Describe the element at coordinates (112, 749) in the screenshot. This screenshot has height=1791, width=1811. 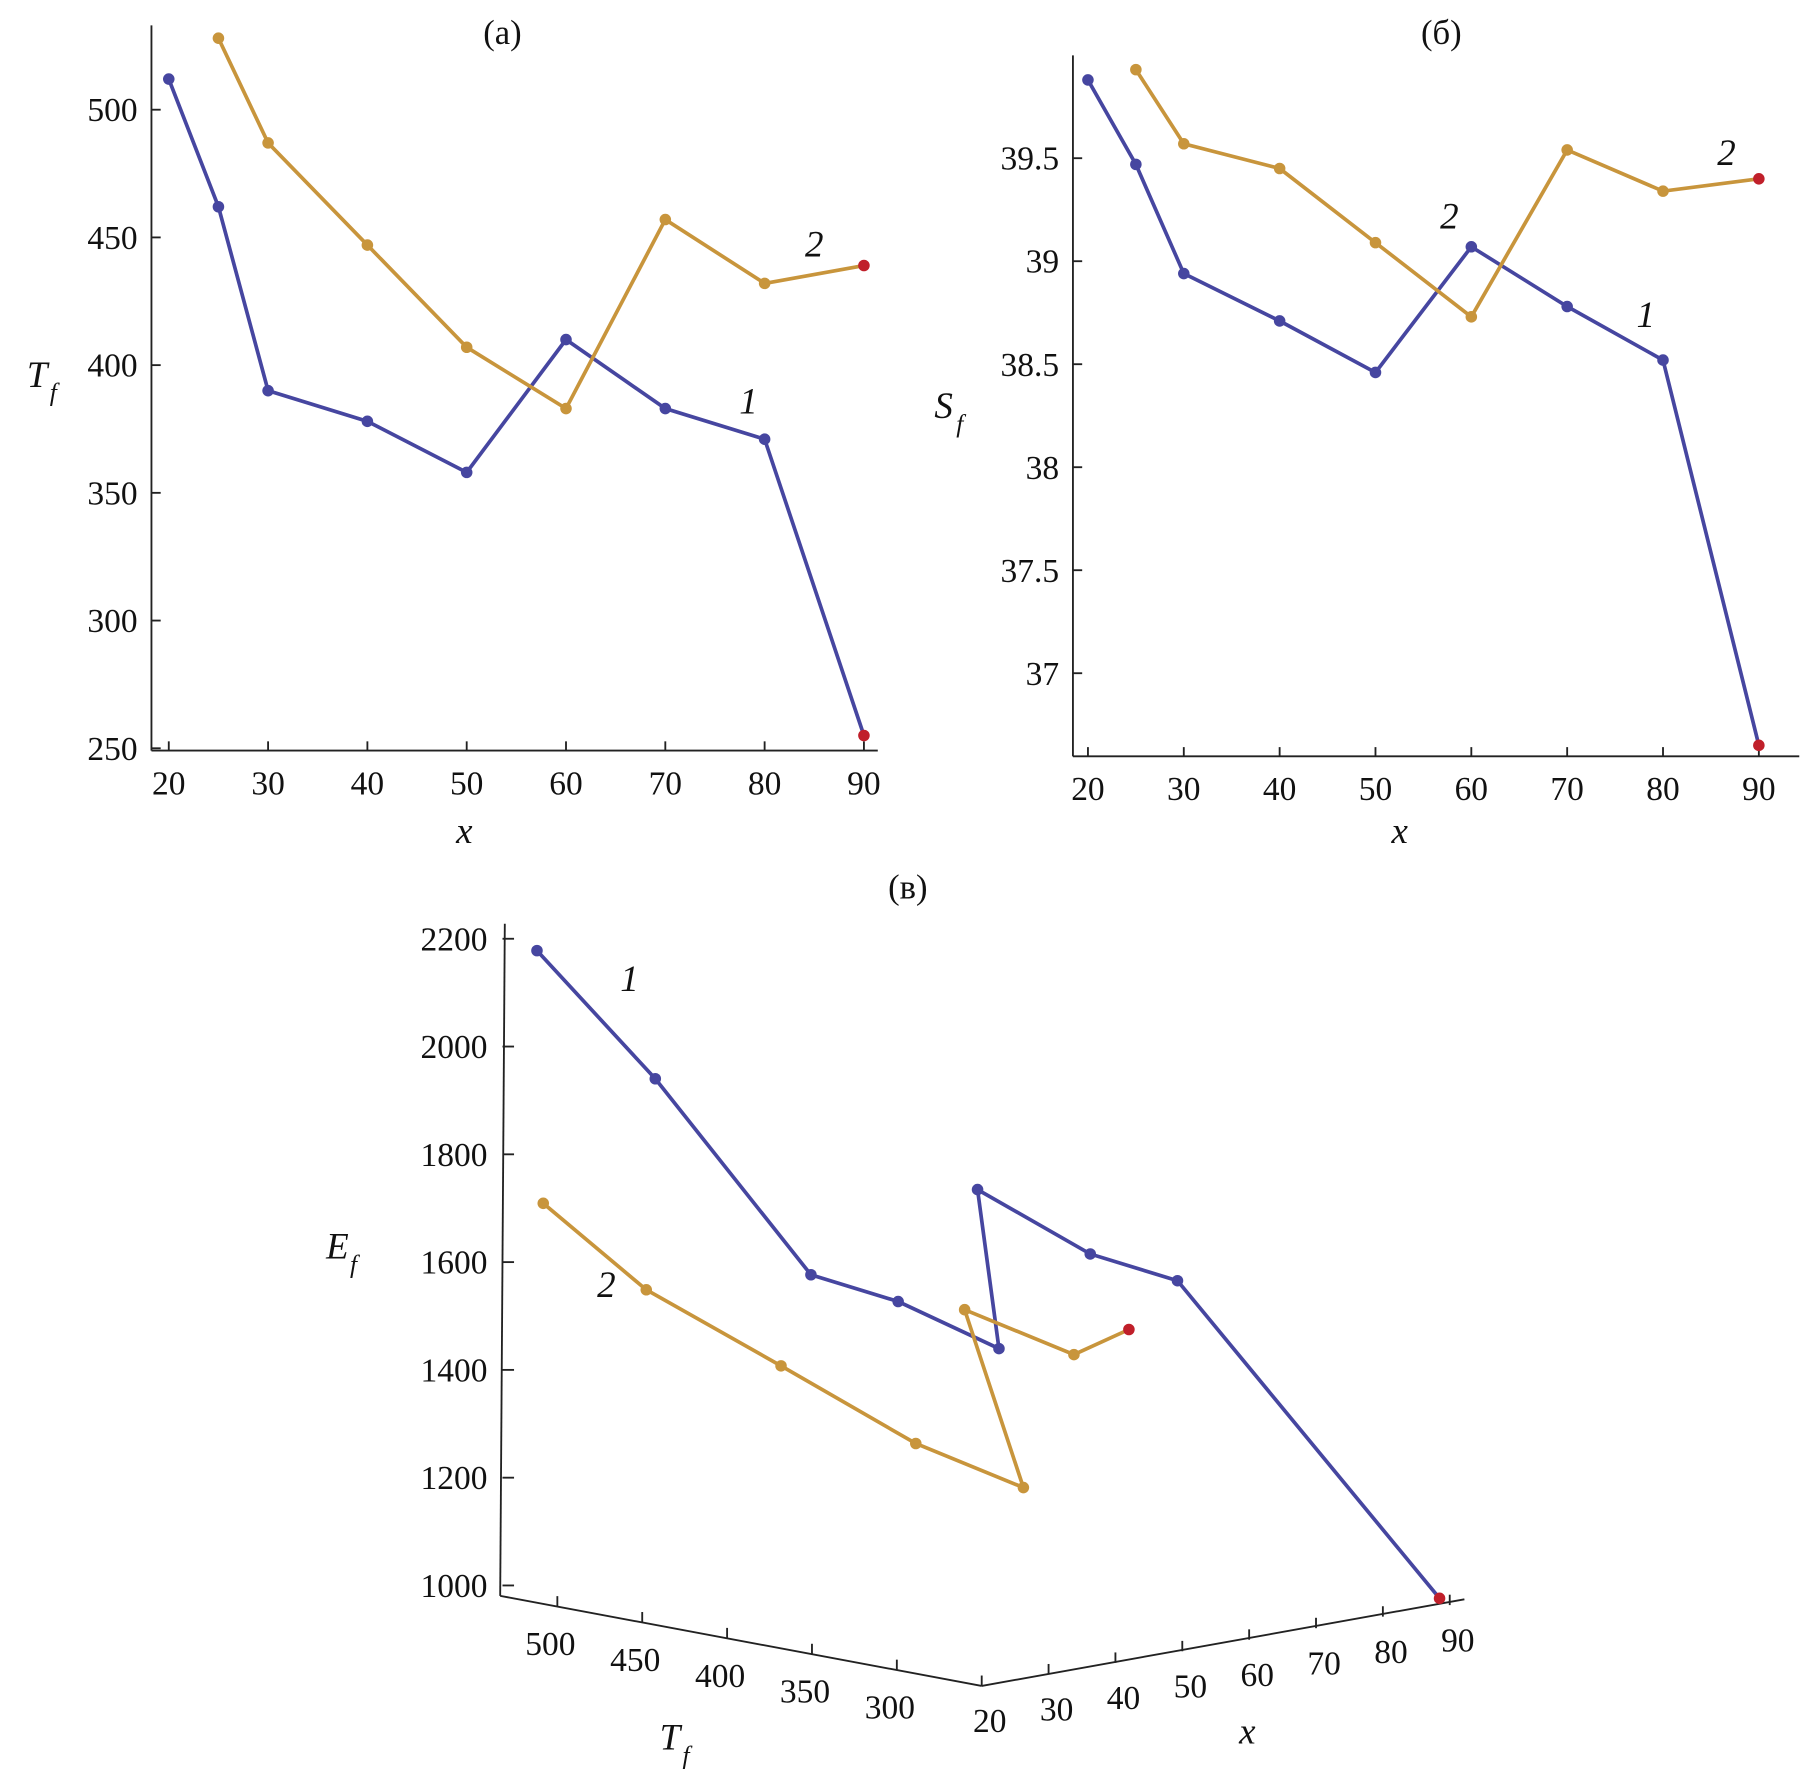
I see `y-tick-label: 250` at that location.